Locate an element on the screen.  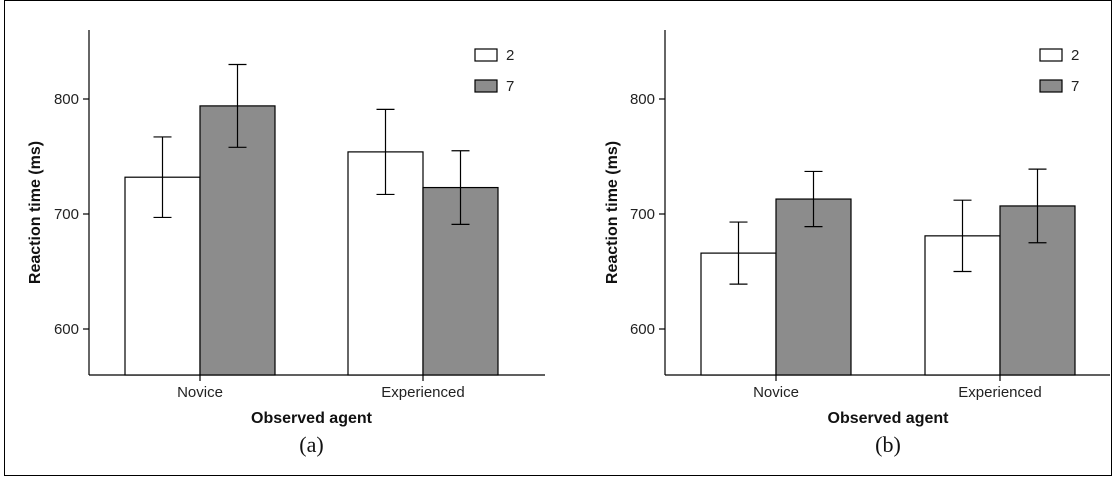
bar-2-novice is located at coordinates (162, 276).